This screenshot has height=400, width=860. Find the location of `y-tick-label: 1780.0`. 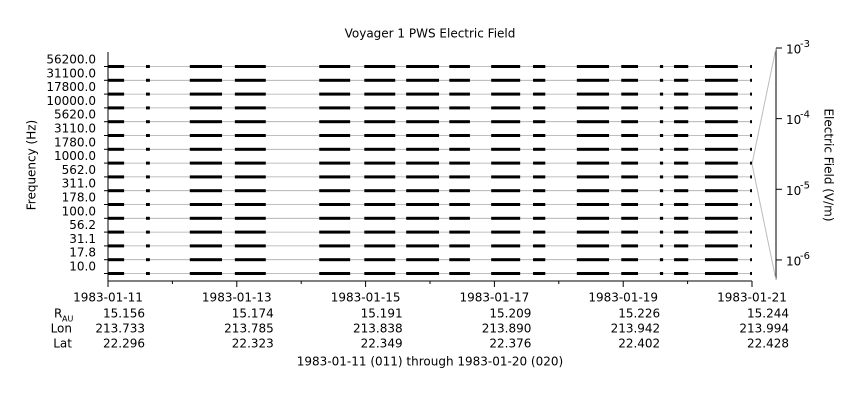

y-tick-label: 1780.0 is located at coordinates (75, 142).